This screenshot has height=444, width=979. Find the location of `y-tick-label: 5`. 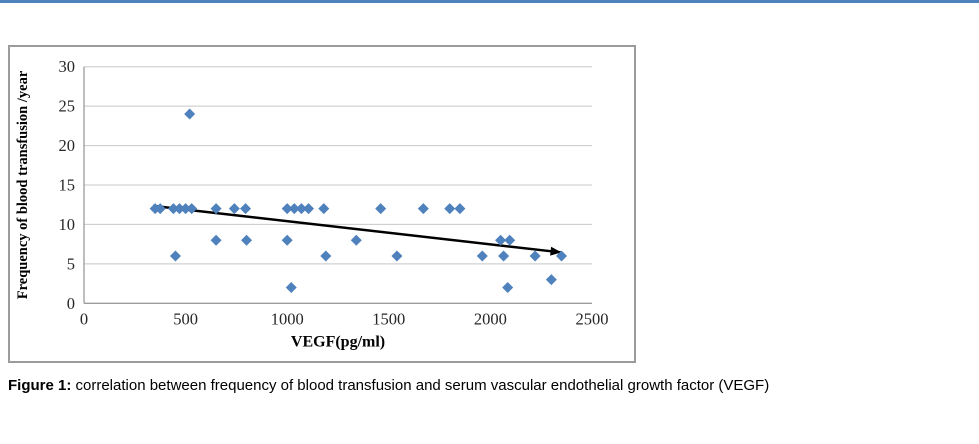

y-tick-label: 5 is located at coordinates (71, 263).